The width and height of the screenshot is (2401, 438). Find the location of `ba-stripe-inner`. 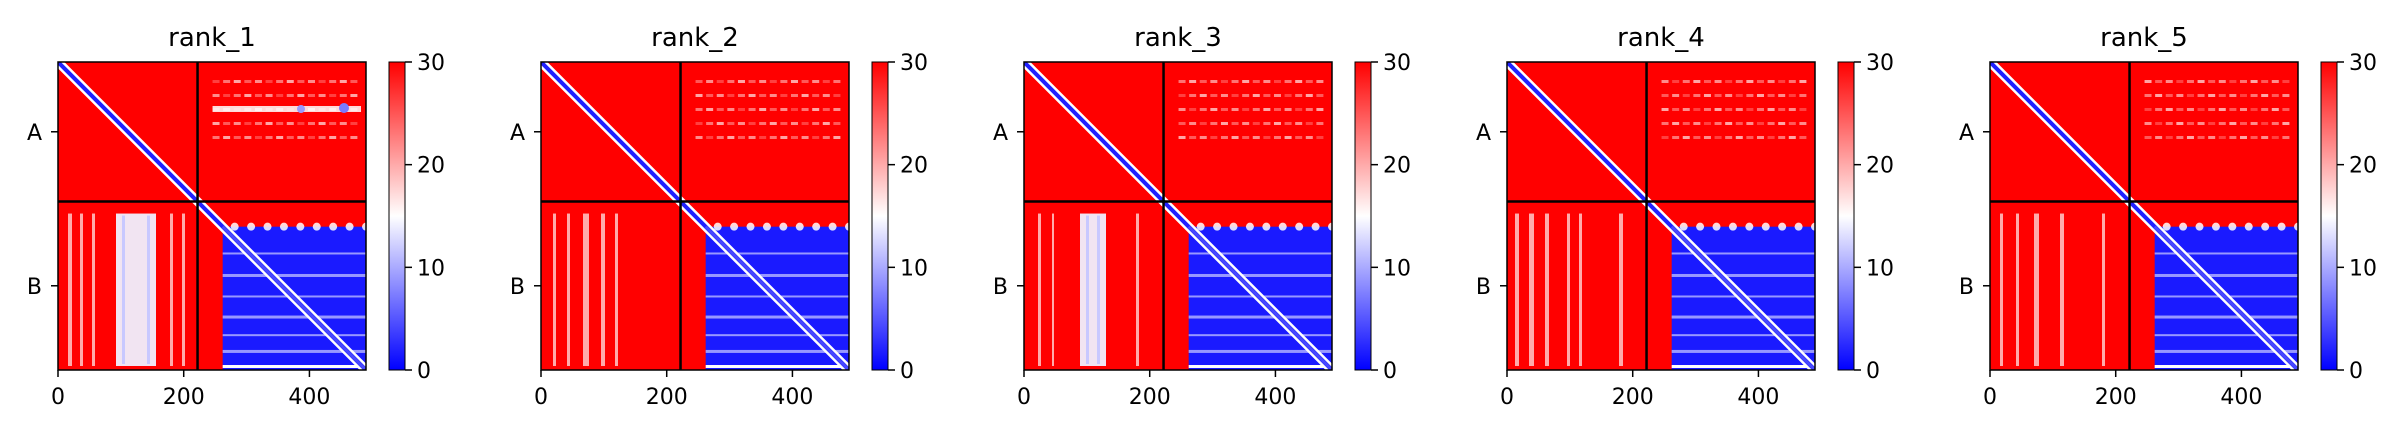

ba-stripe-inner is located at coordinates (123, 289).